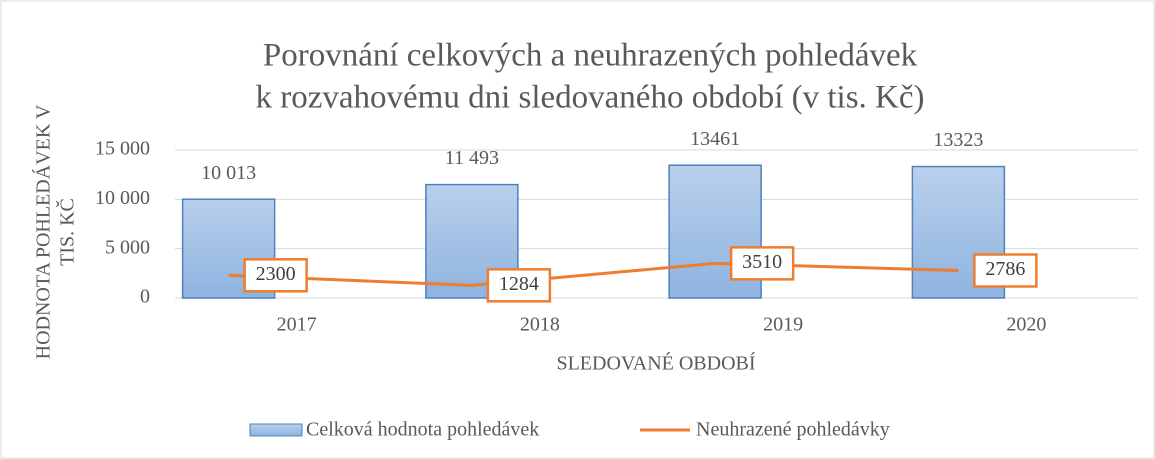 Image resolution: width=1155 pixels, height=459 pixels. Describe the element at coordinates (593, 274) in the screenshot. I see `line` at that location.